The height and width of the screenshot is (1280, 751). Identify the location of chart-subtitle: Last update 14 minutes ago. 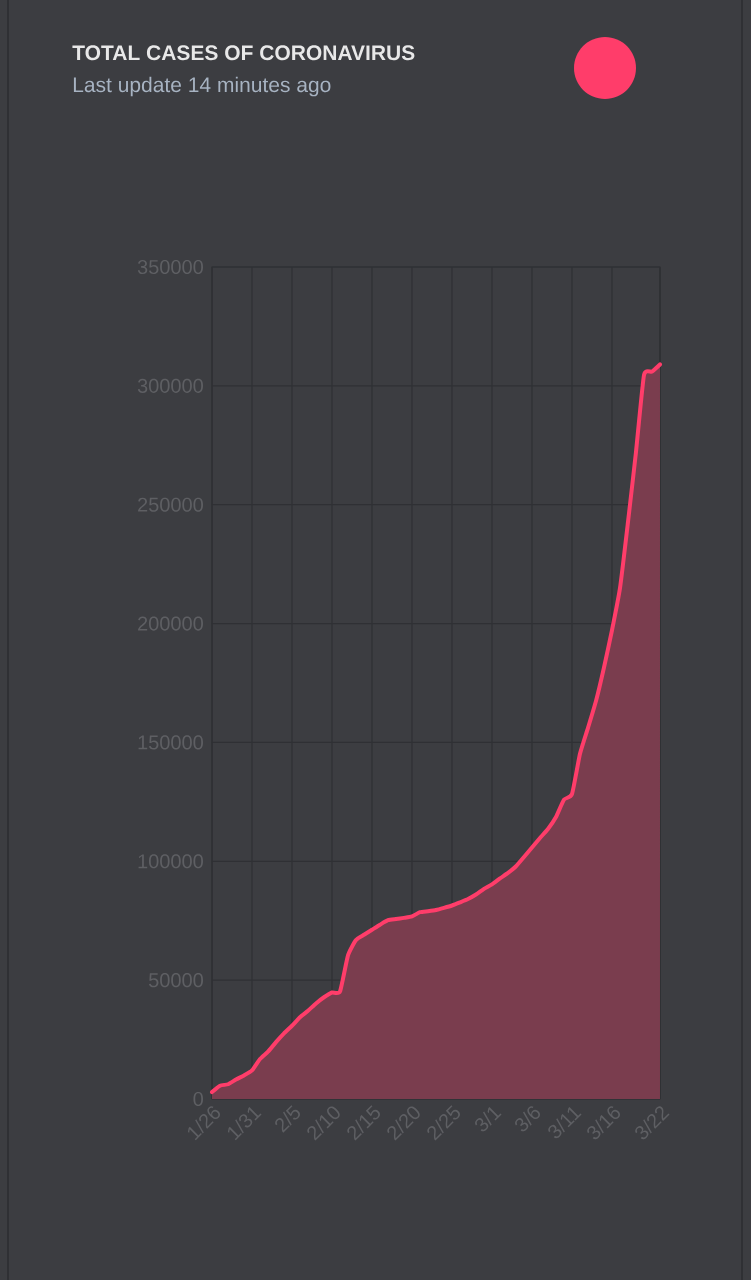
(202, 86).